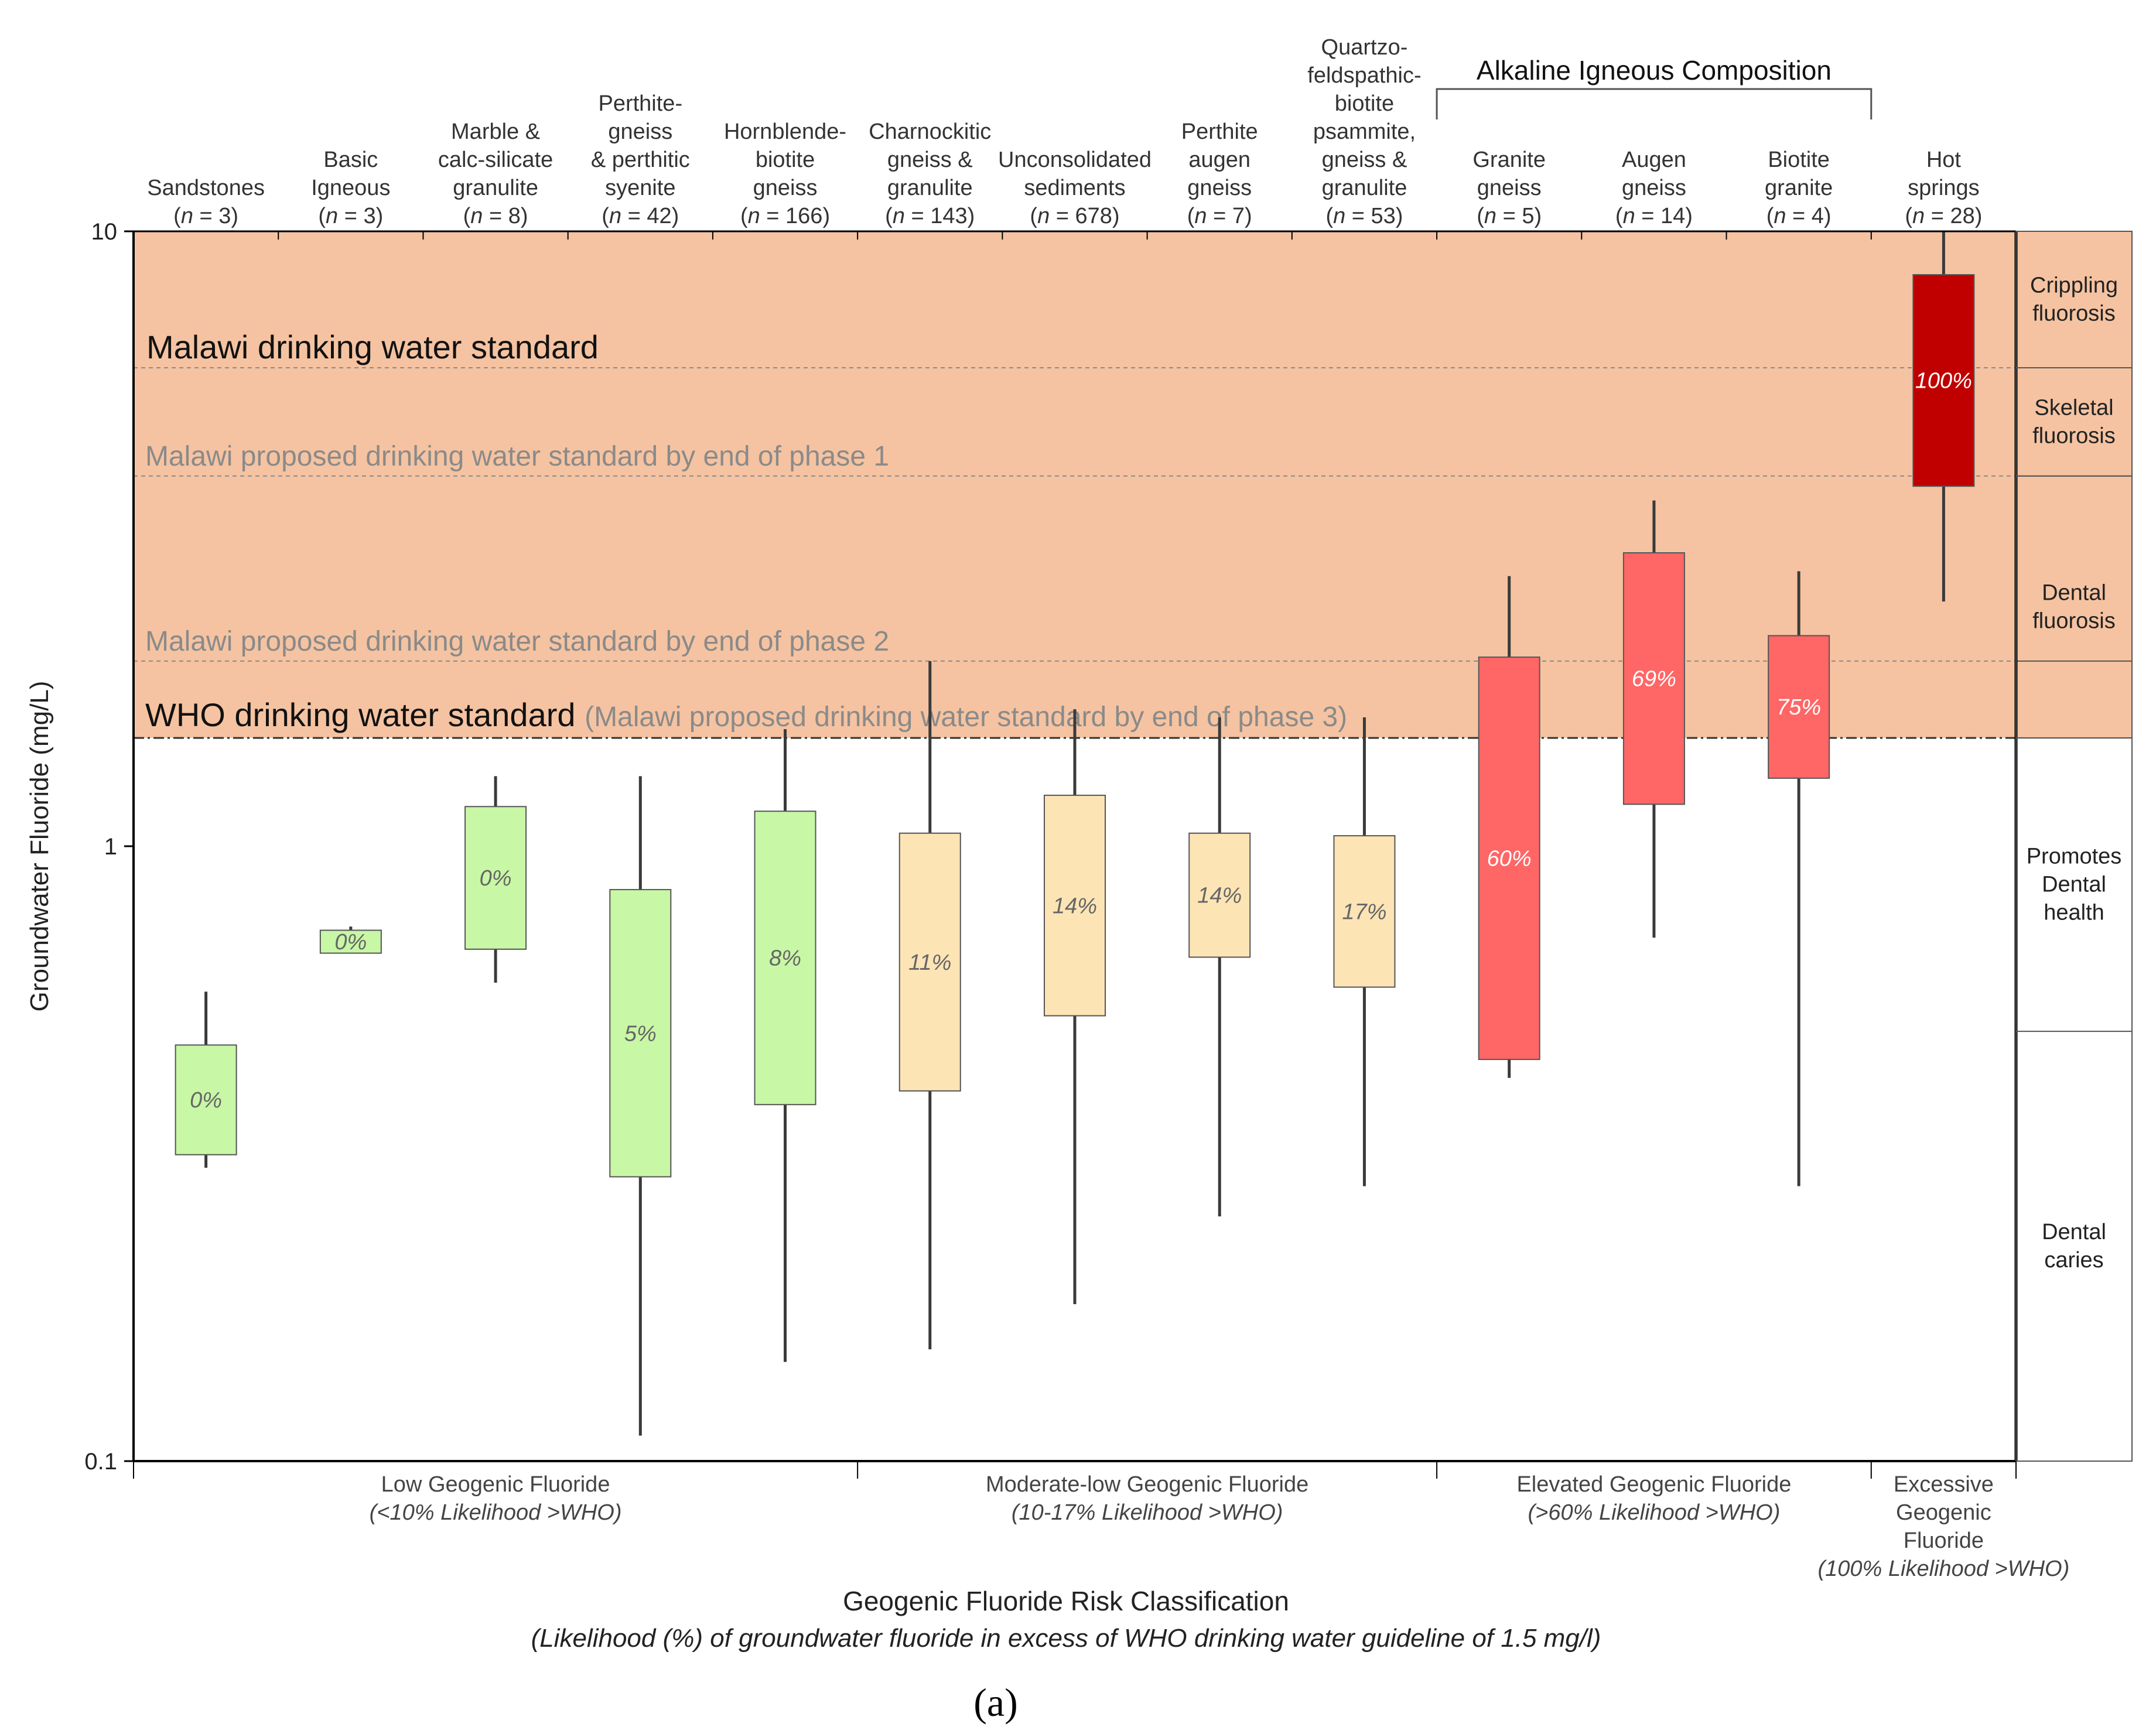 This screenshot has width=2156, height=1734. What do you see at coordinates (1364, 216) in the screenshot?
I see `category-n: (n = 53)` at bounding box center [1364, 216].